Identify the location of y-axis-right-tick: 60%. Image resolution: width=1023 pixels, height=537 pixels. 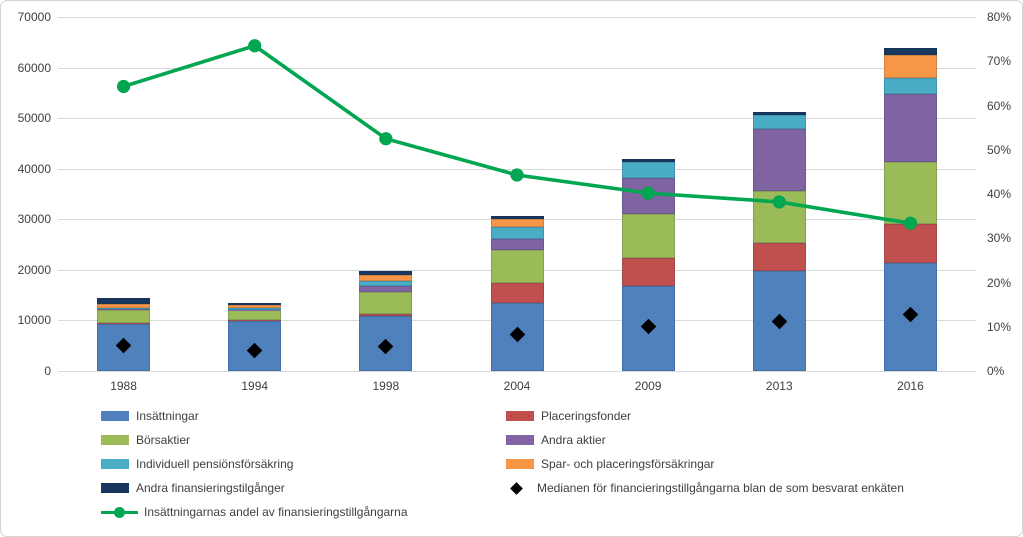
(999, 105).